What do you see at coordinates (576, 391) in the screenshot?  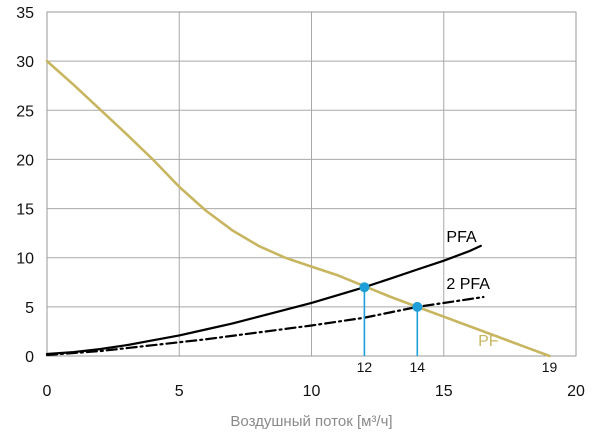 I see `x-tick-label: 20` at bounding box center [576, 391].